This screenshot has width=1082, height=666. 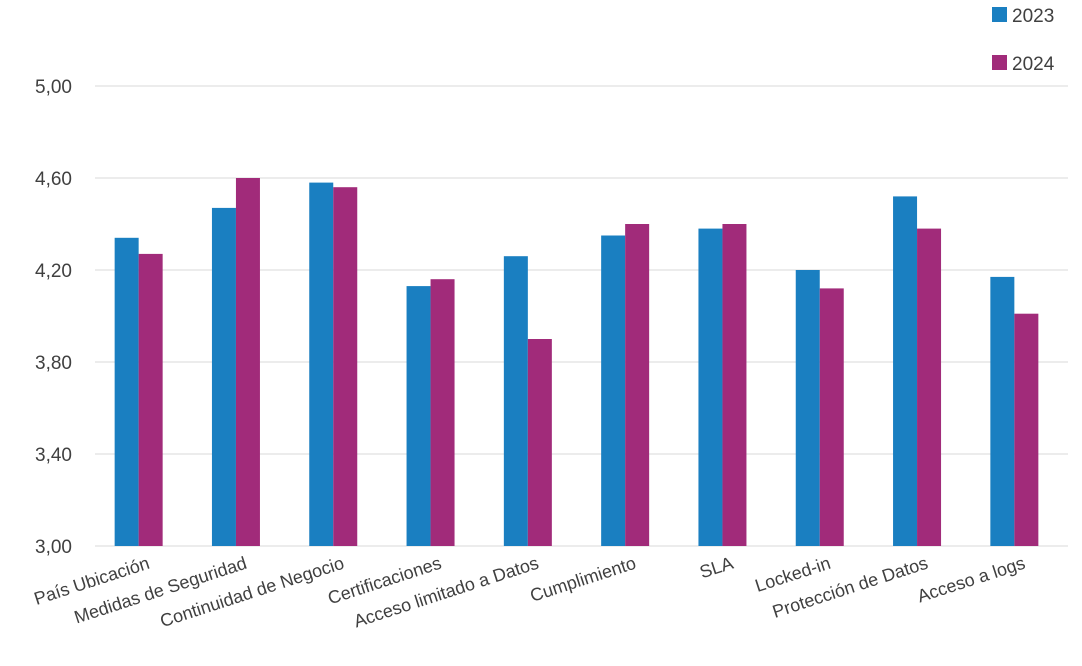 I want to click on legend-swatch-2023, so click(x=999, y=14).